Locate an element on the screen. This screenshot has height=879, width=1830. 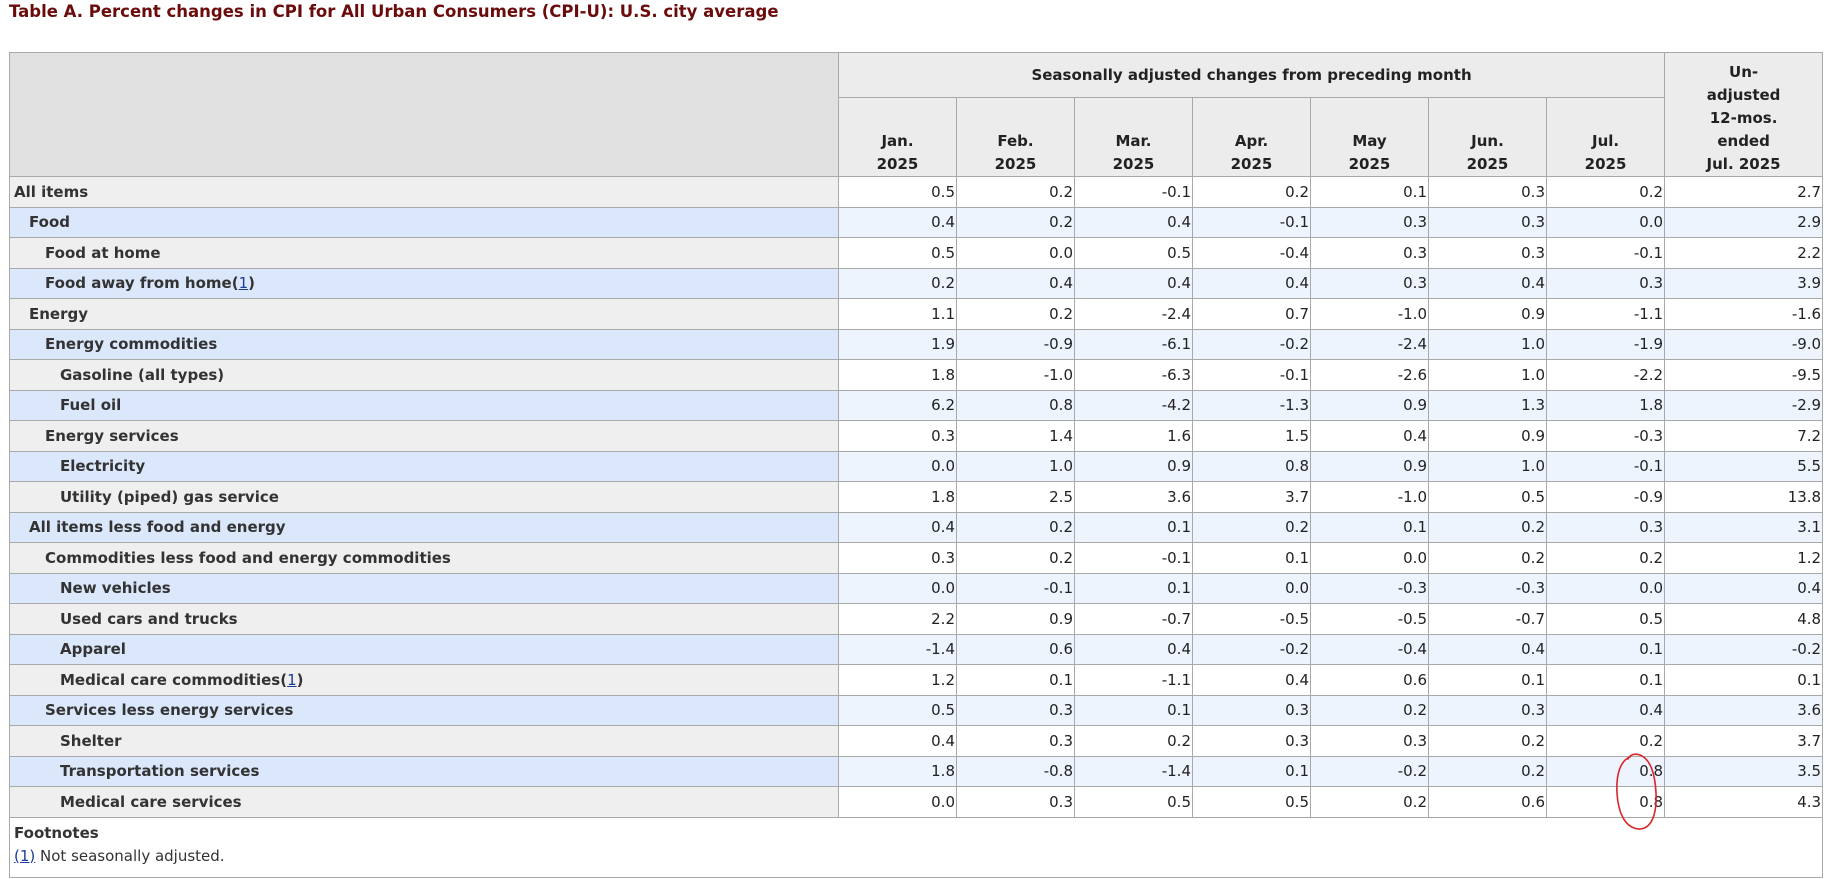
value-cell: 1.4 is located at coordinates (1015, 436).